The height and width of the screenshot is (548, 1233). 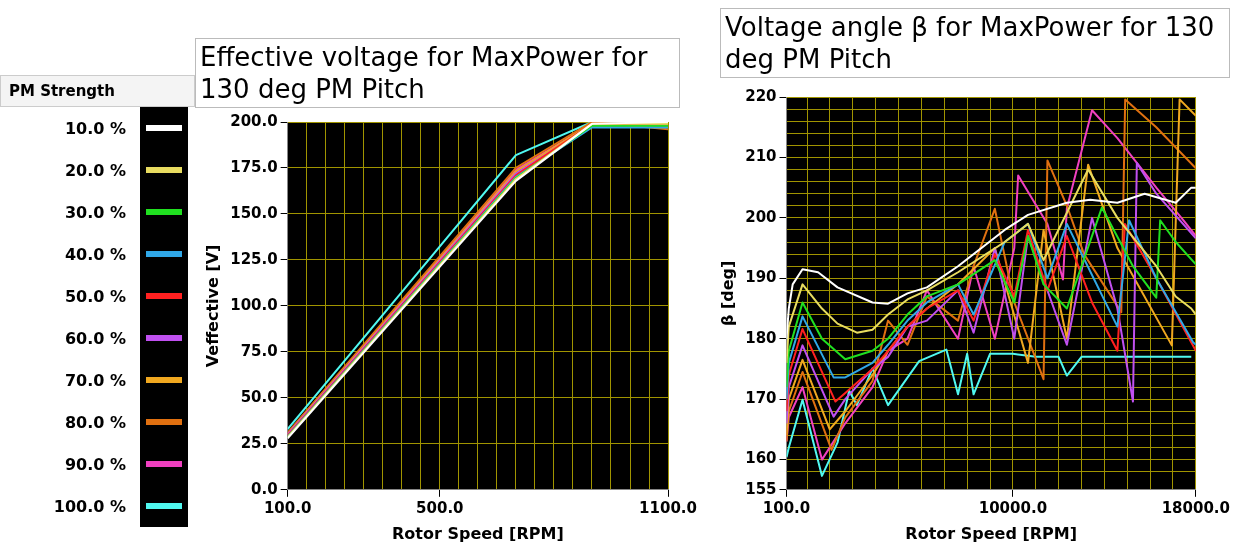 What do you see at coordinates (212, 306) in the screenshot?
I see `y-axis-title: Veffective [V]` at bounding box center [212, 306].